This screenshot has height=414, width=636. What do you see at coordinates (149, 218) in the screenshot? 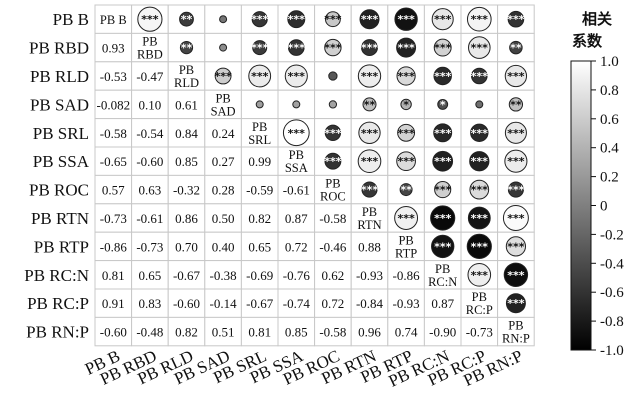
I see `value-label-7-1: -0.61` at bounding box center [149, 218].